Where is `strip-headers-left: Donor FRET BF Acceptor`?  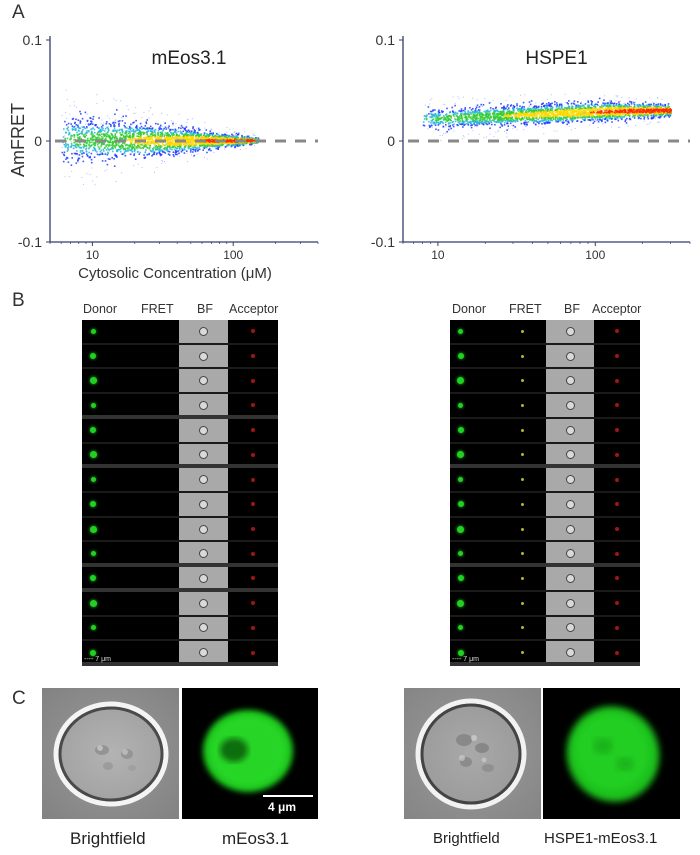
strip-headers-left: Donor FRET BF Acceptor is located at coordinates (185, 310).